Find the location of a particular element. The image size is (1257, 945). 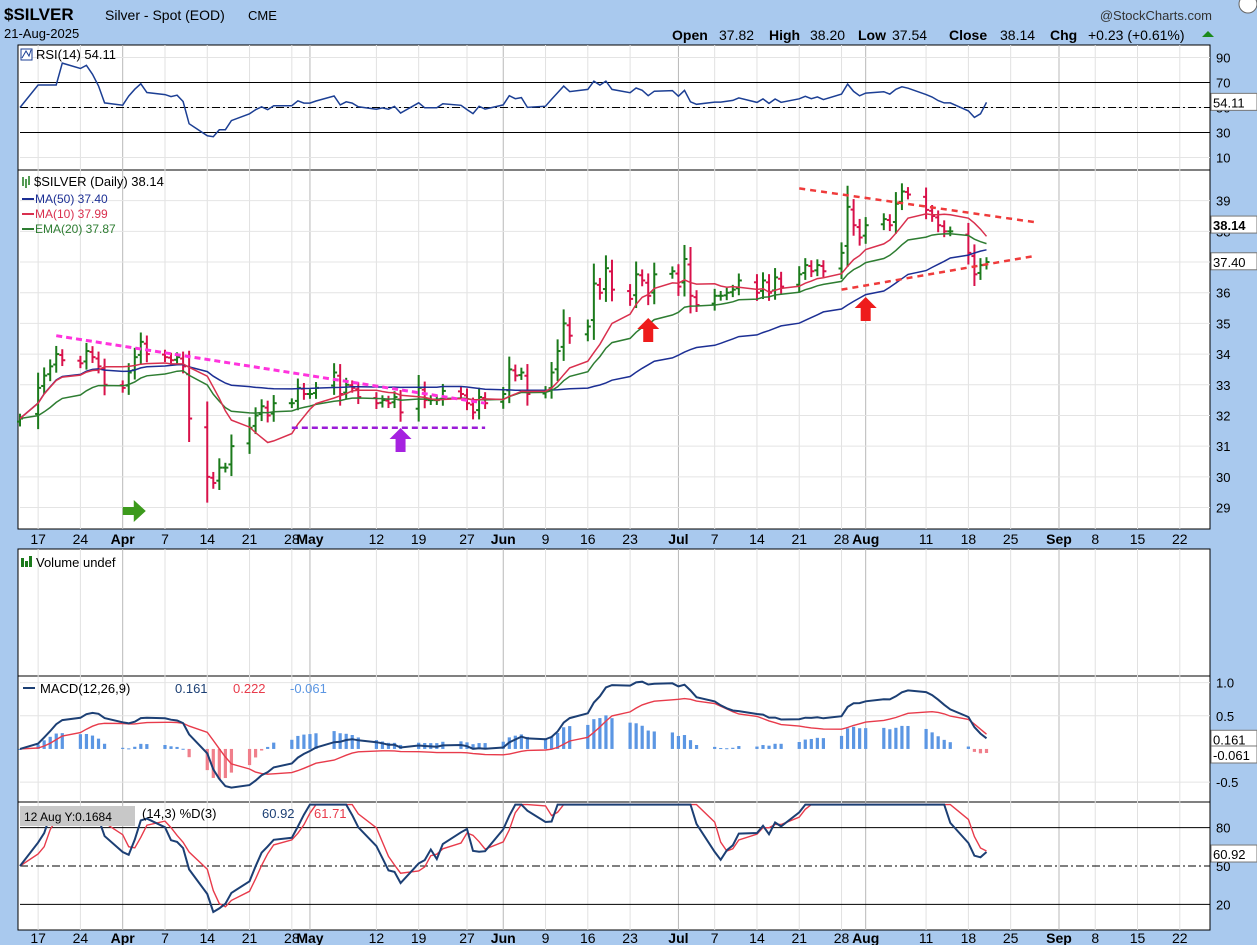

info-circle-icon is located at coordinates (1247, 7).